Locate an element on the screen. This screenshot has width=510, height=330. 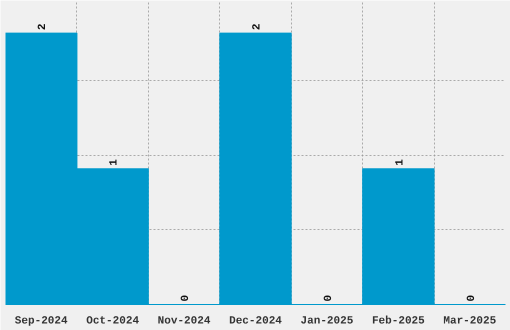
x-tick-label: Sep-2024 is located at coordinates (41, 322).